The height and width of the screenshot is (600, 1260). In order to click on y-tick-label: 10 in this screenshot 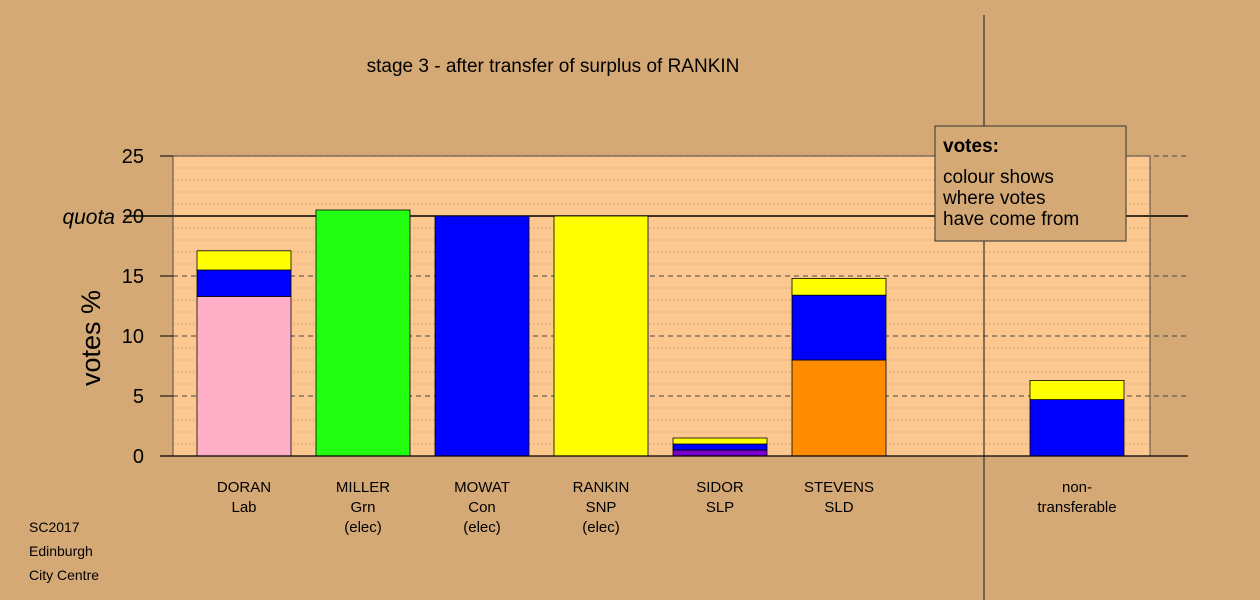, I will do `click(133, 337)`.